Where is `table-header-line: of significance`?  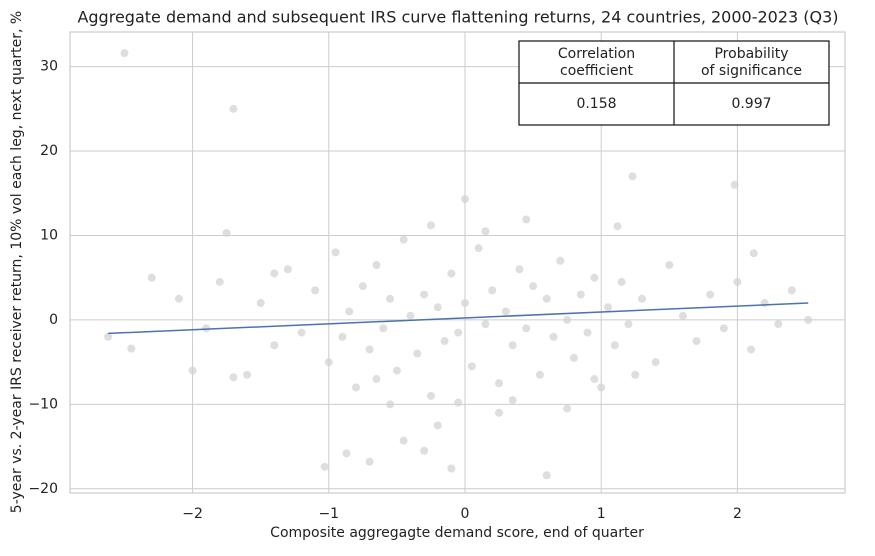 table-header-line: of significance is located at coordinates (751, 71).